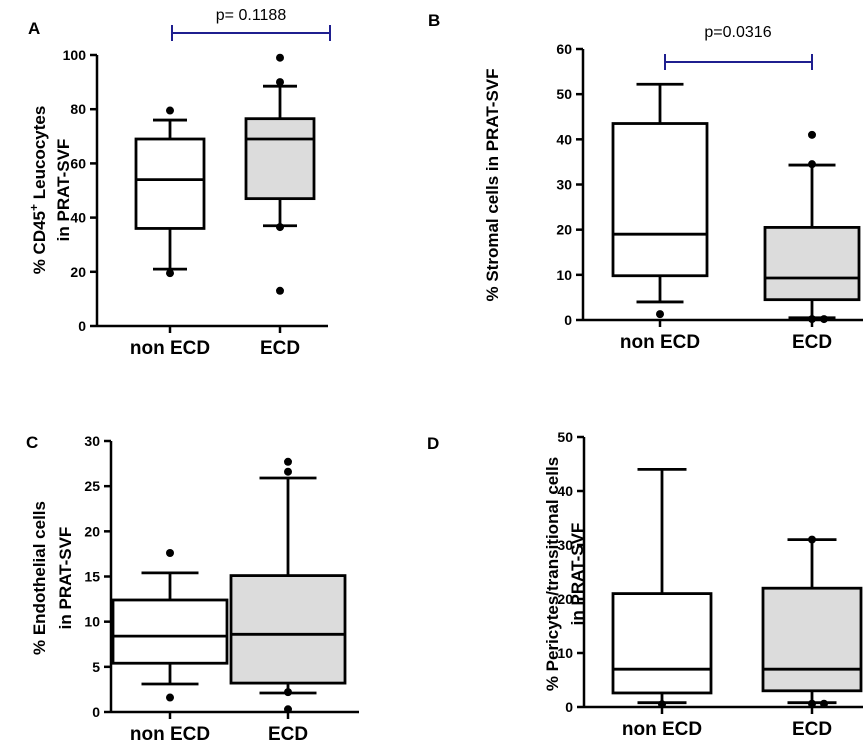 The width and height of the screenshot is (863, 745). What do you see at coordinates (564, 230) in the screenshot?
I see `y-tick-label-b: 20` at bounding box center [564, 230].